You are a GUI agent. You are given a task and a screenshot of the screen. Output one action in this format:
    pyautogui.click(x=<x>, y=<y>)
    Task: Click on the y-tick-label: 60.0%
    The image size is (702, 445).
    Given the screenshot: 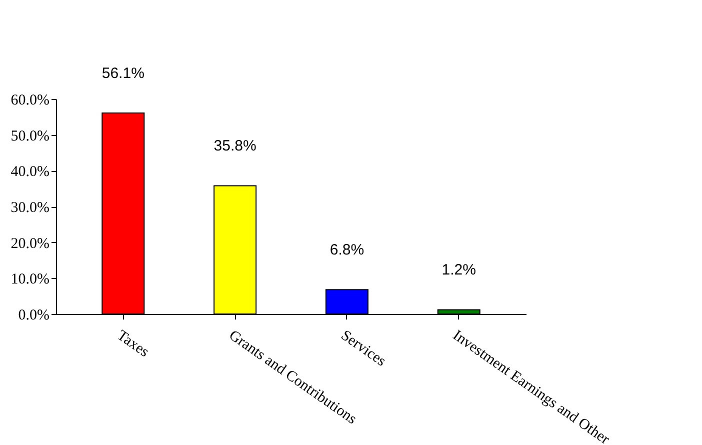 What is the action you would take?
    pyautogui.click(x=30, y=100)
    